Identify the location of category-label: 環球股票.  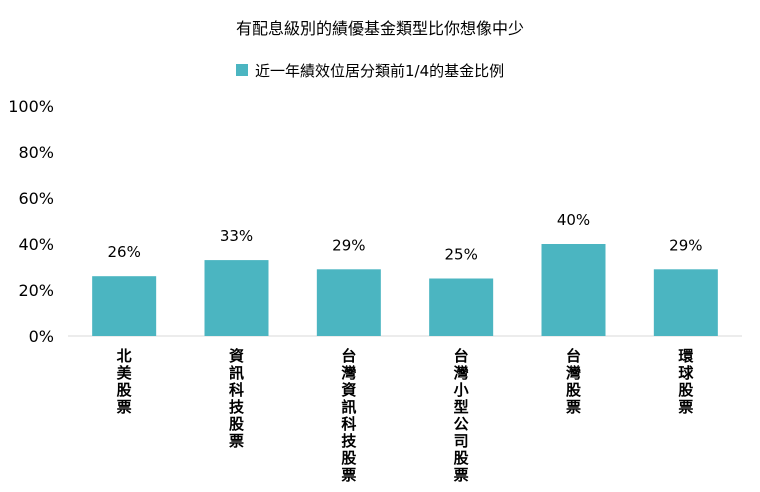
(686, 381).